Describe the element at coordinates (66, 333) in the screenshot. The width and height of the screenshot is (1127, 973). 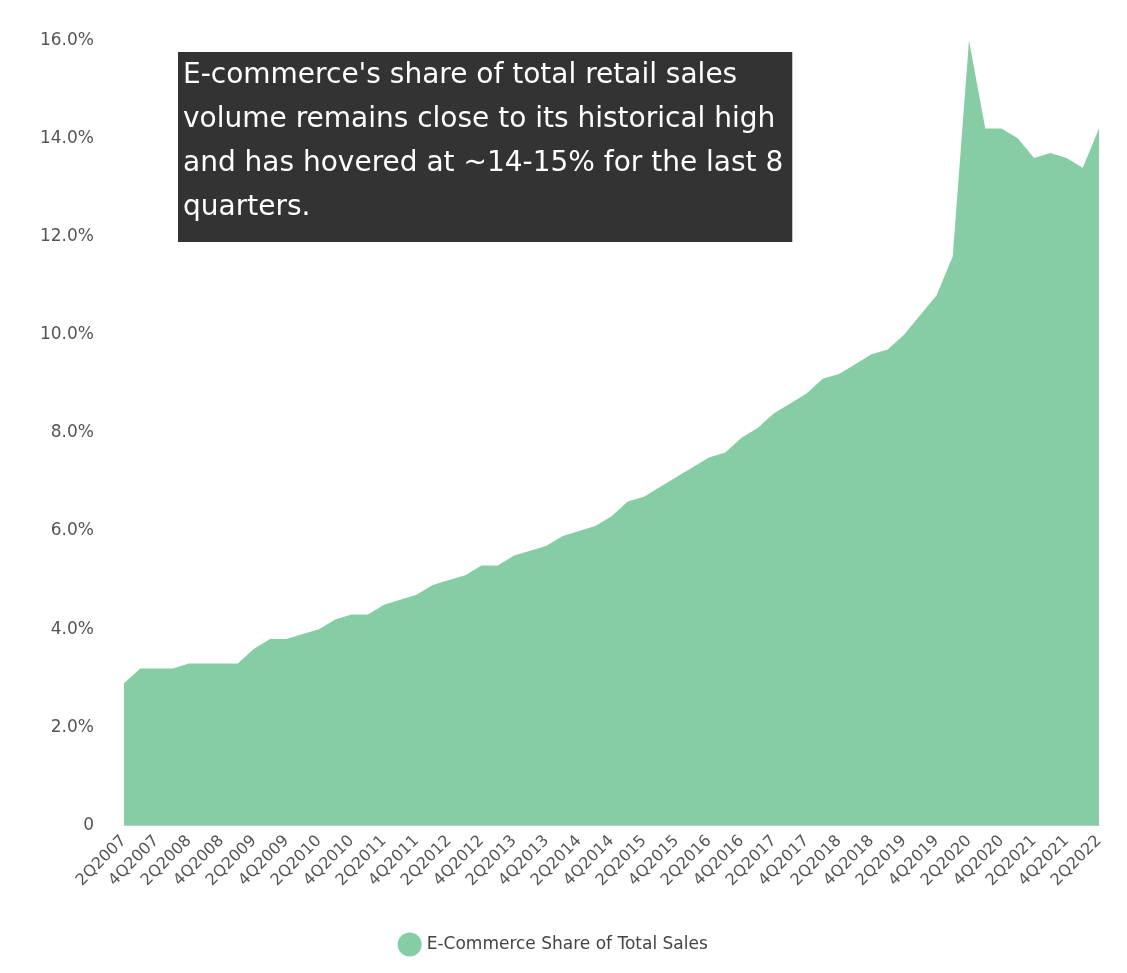
I see `y-tick-label: 10.0%` at that location.